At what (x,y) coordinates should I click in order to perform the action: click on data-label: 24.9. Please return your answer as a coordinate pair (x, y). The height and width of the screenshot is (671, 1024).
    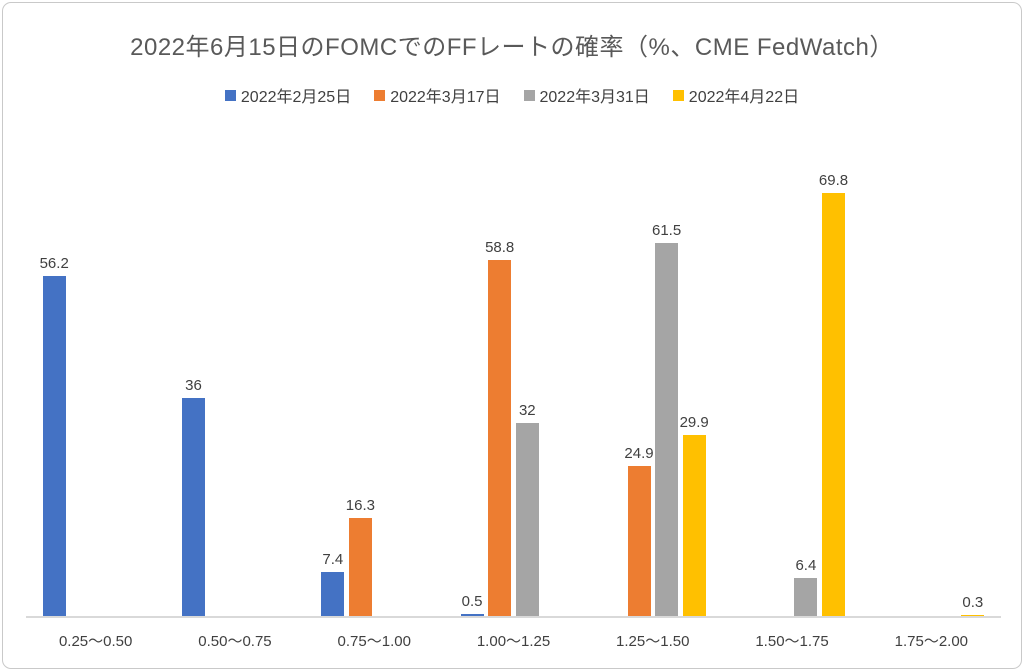
    Looking at the image, I should click on (639, 453).